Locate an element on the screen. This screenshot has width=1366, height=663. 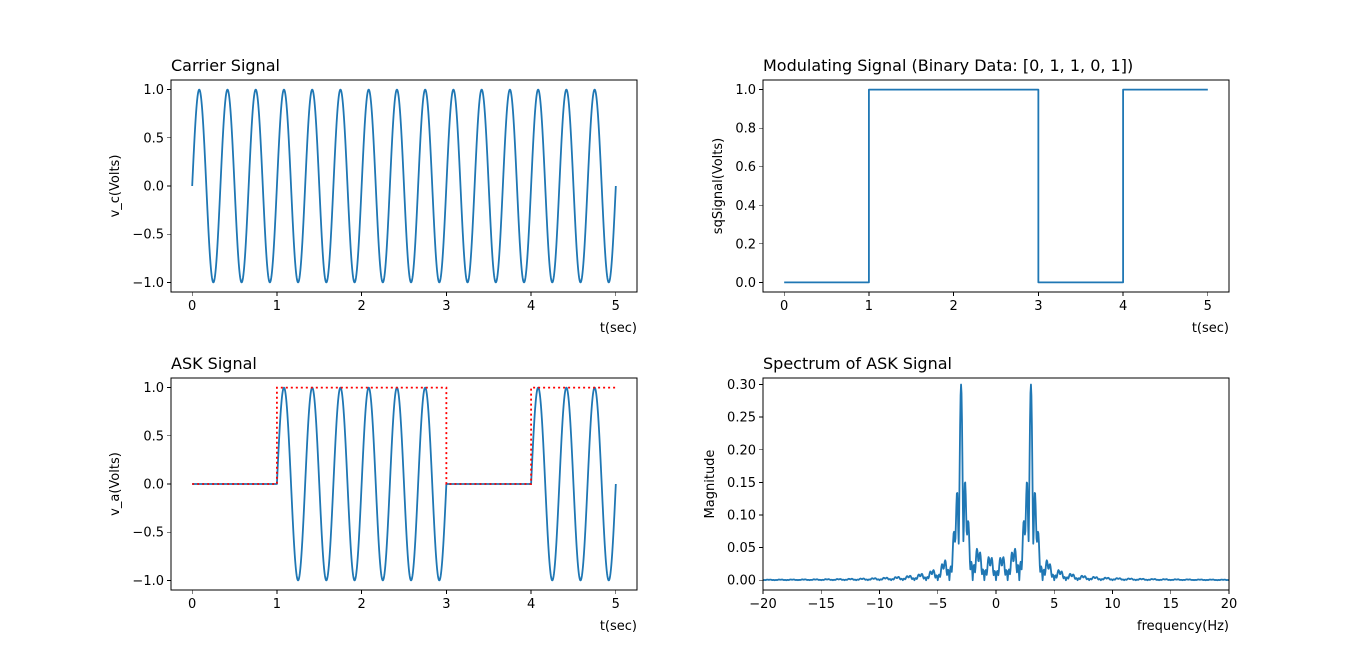
axes-frame is located at coordinates (996, 186).